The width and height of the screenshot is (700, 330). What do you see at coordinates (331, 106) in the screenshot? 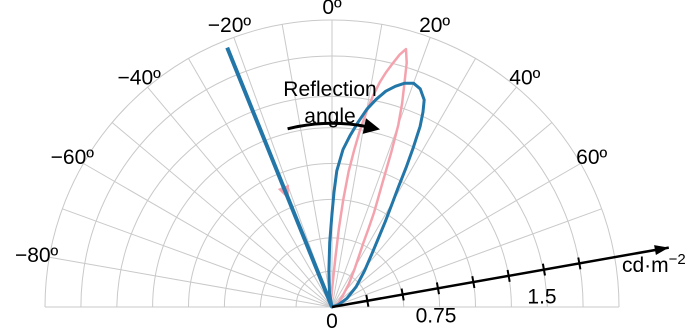
I see `reflection-annotation: Reflection angle` at bounding box center [331, 106].